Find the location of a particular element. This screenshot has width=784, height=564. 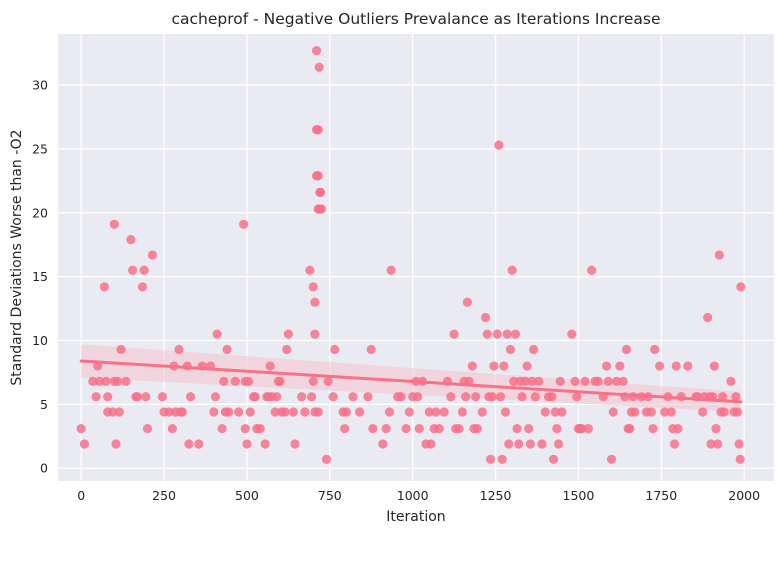

x-tick-label: 500 is located at coordinates (247, 495).